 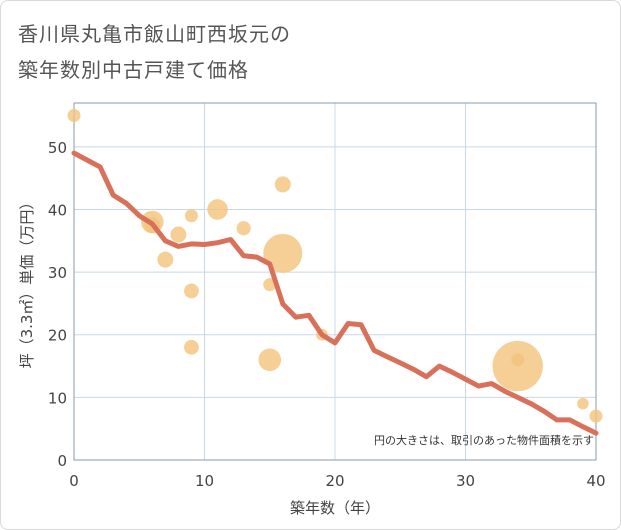 What do you see at coordinates (335, 508) in the screenshot?
I see `x-axis-label: 築年数（年）` at bounding box center [335, 508].